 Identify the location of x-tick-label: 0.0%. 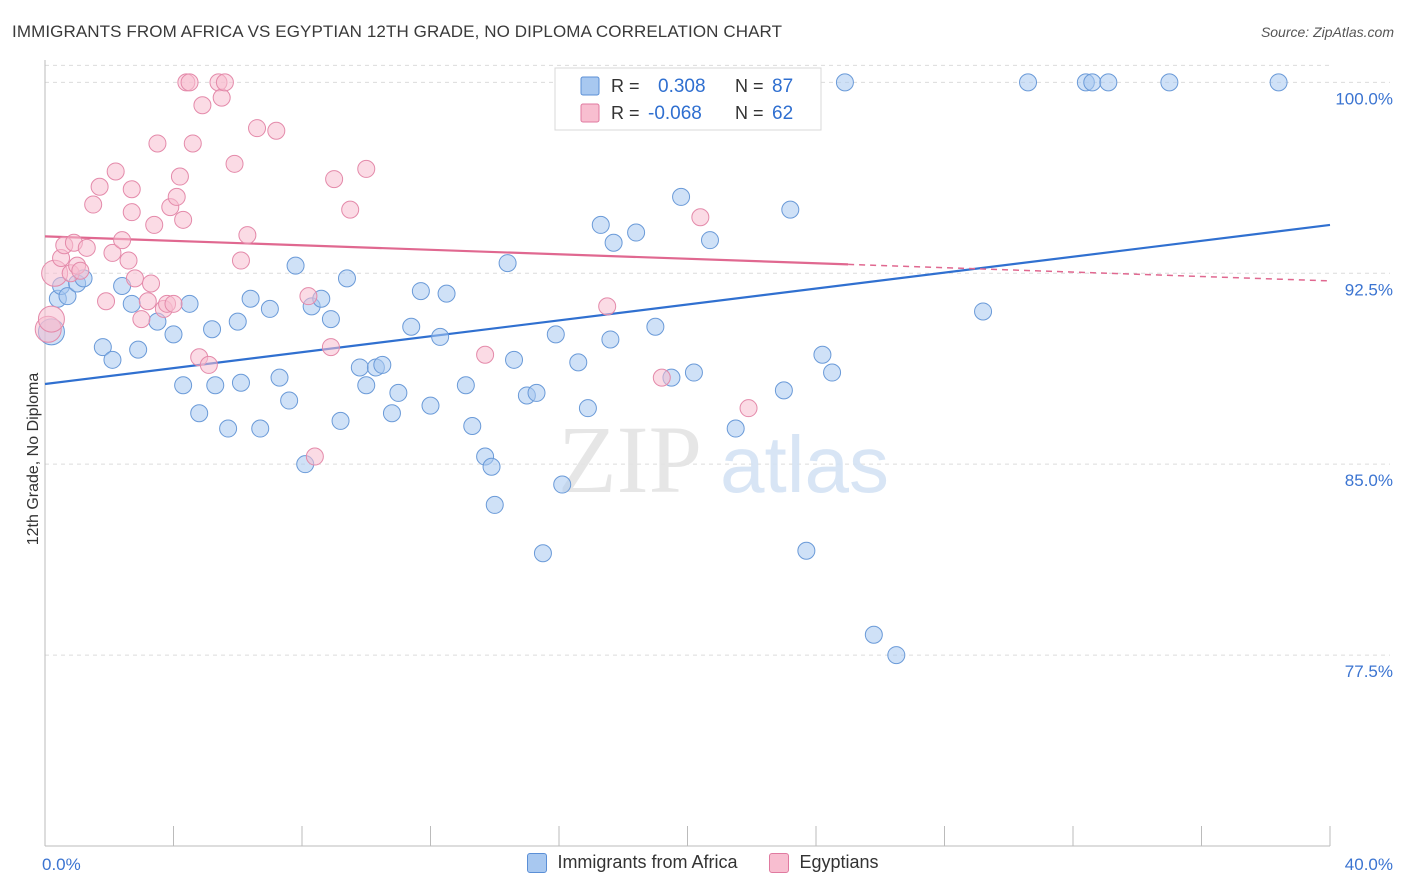
(61, 864).